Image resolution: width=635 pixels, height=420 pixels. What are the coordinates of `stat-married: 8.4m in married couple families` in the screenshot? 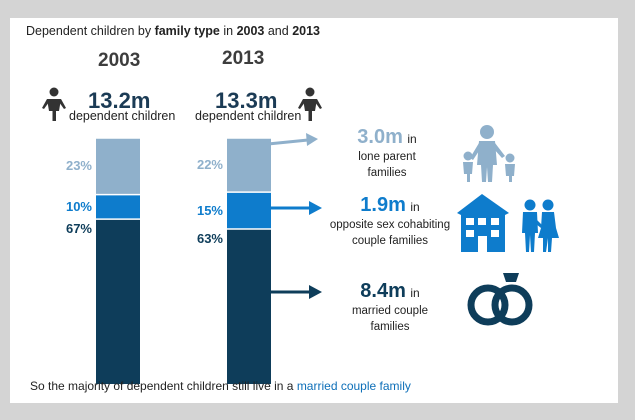 It's located at (390, 307).